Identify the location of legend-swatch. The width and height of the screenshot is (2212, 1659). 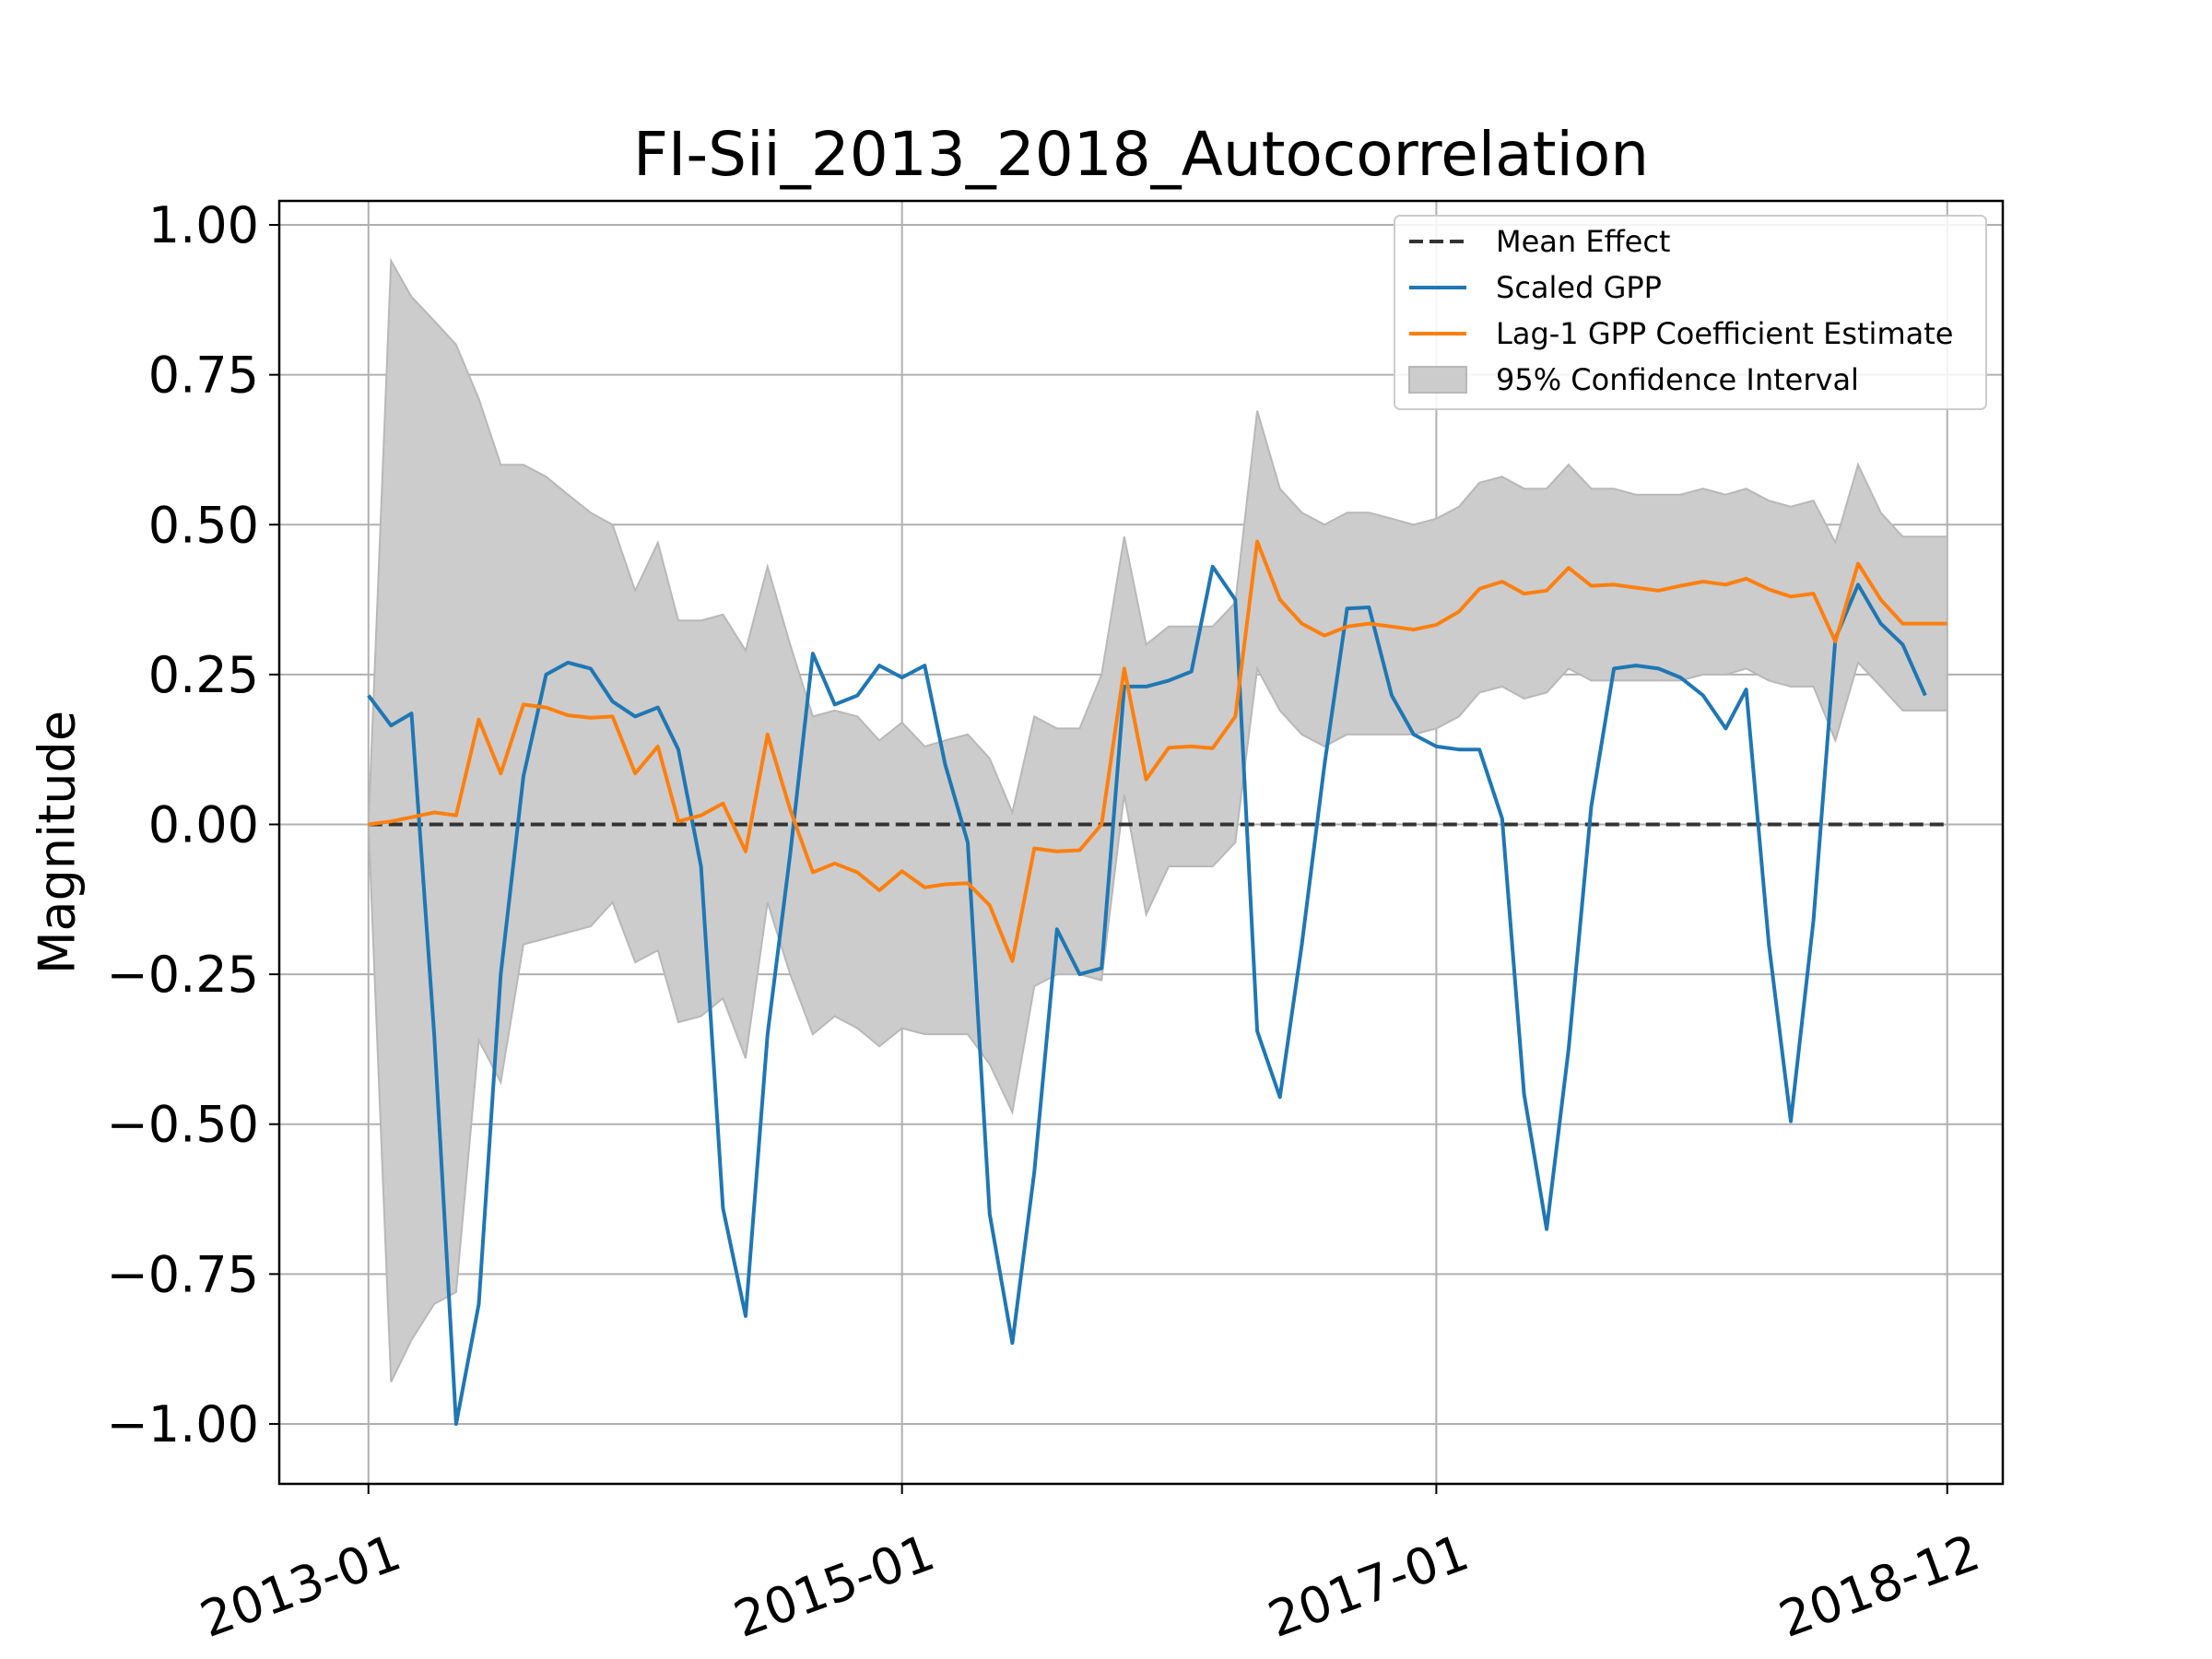
(1437, 380).